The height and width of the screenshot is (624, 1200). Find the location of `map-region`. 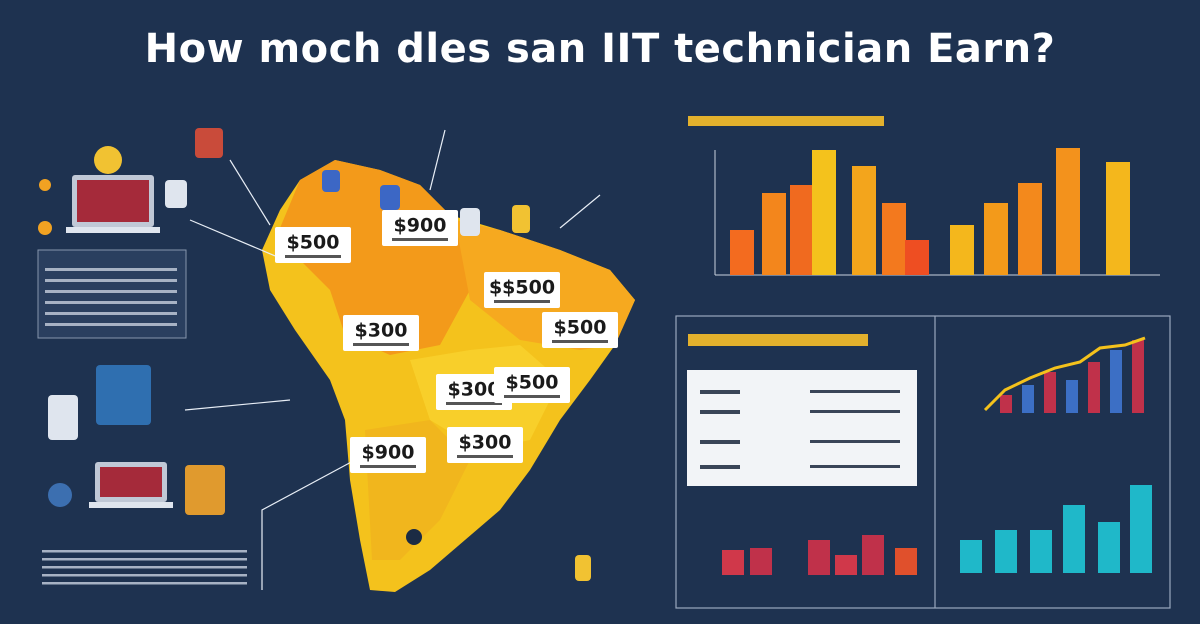

map-region is located at coordinates (372, 257).